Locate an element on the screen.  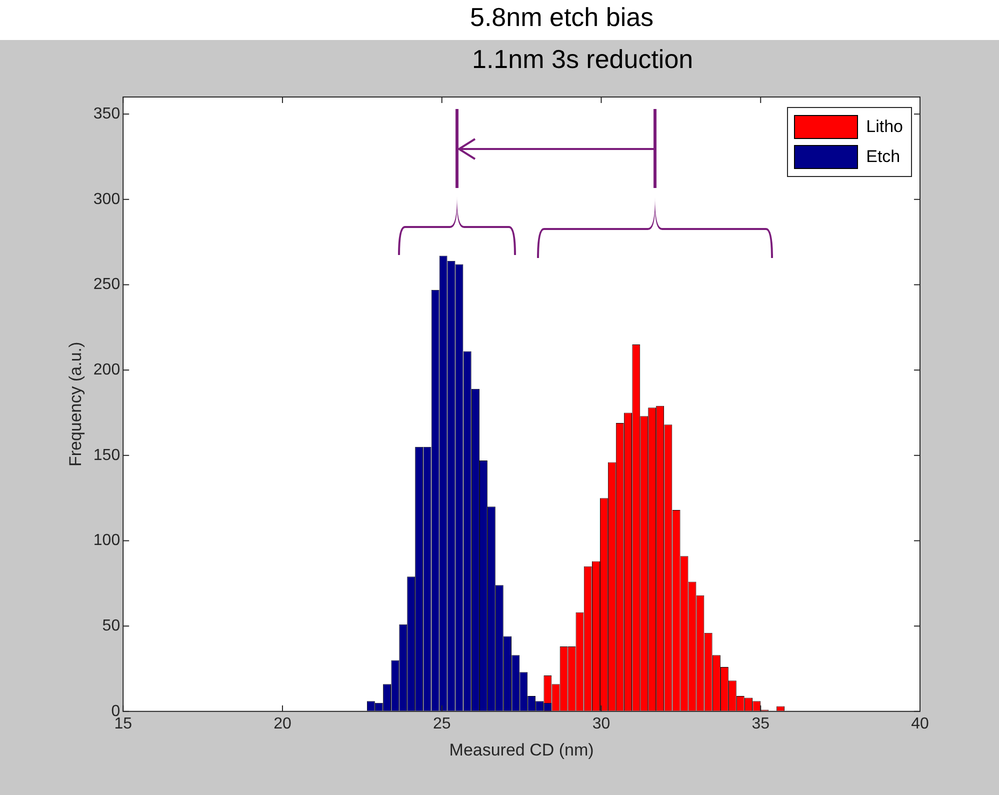
y-tick-label: 150 is located at coordinates (106, 455).